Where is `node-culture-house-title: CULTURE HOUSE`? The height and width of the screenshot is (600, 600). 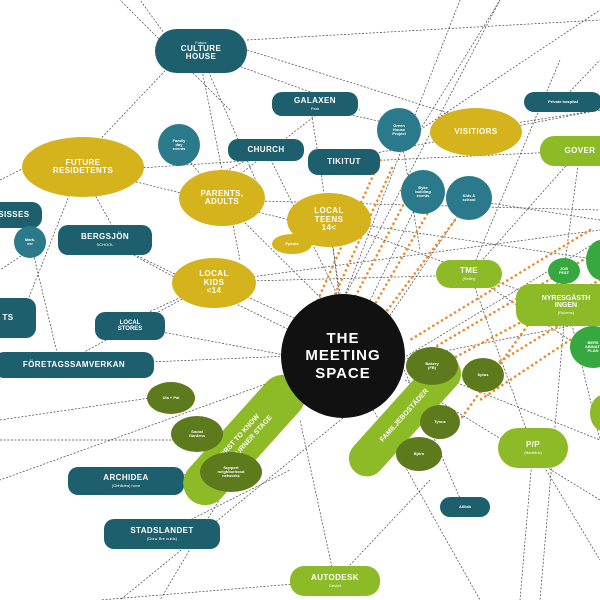 node-culture-house-title: CULTURE HOUSE is located at coordinates (201, 52).